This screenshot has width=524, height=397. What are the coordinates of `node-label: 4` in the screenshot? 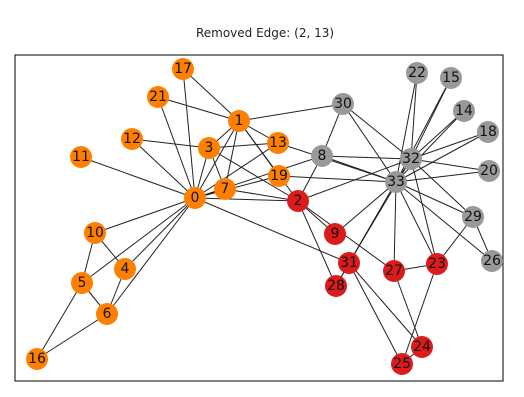 It's located at (125, 269).